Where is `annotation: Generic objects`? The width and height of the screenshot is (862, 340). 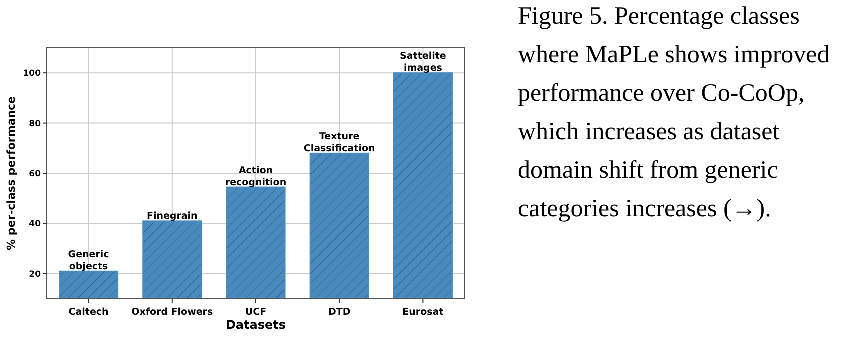 annotation: Generic objects is located at coordinates (89, 260).